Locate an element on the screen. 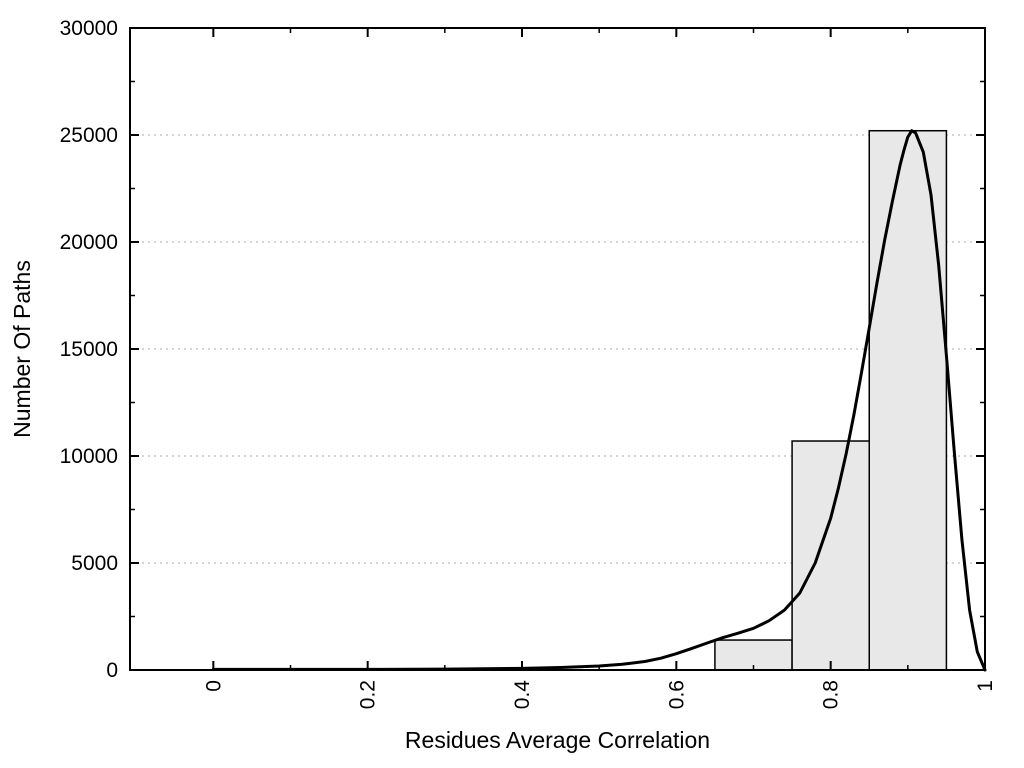  y-tick-label: 15000 is located at coordinates (89, 349).